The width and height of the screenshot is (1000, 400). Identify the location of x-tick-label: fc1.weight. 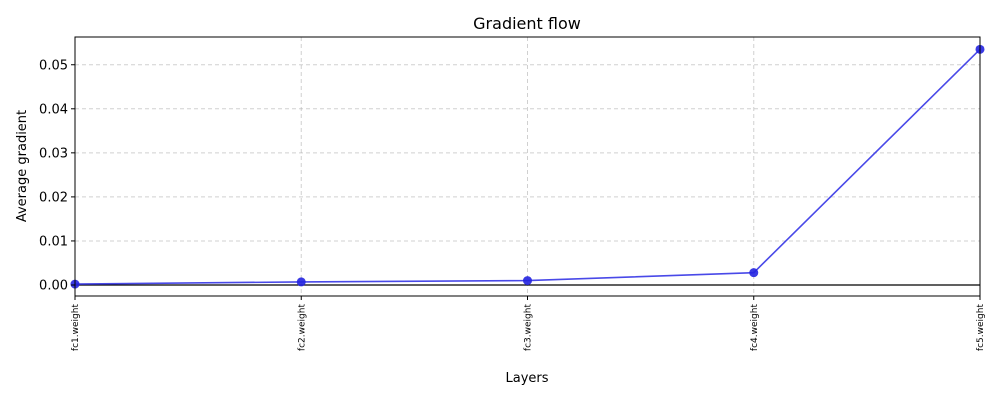
(76, 328).